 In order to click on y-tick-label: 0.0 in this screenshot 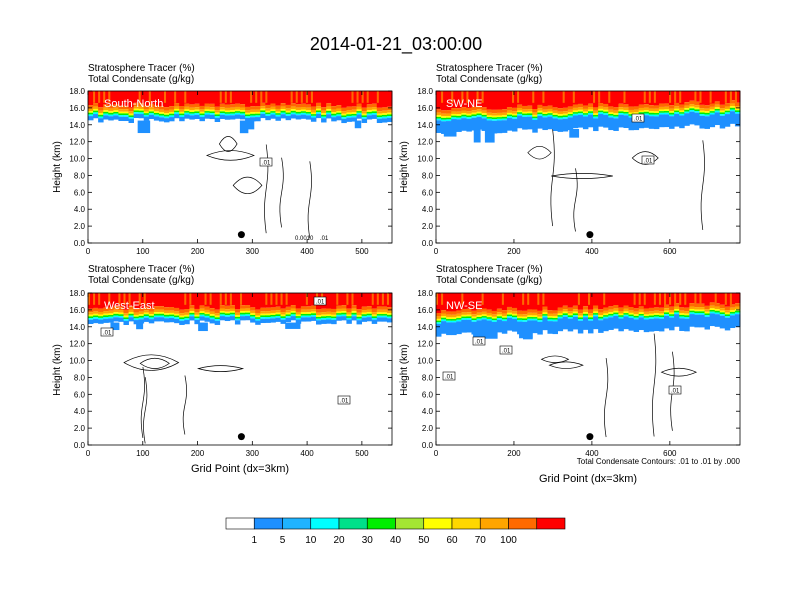, I will do `click(428, 243)`.